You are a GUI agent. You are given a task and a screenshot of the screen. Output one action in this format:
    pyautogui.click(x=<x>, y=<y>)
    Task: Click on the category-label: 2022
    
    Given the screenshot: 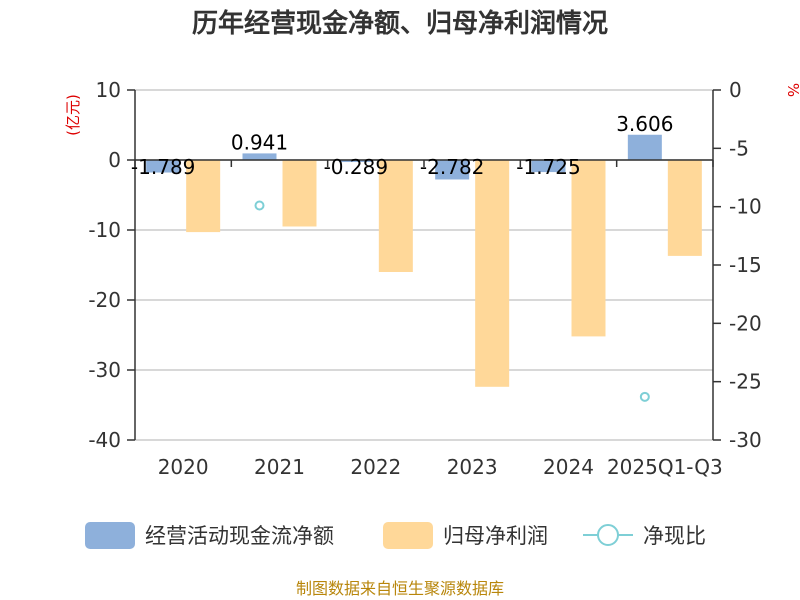 What is the action you would take?
    pyautogui.click(x=375, y=467)
    